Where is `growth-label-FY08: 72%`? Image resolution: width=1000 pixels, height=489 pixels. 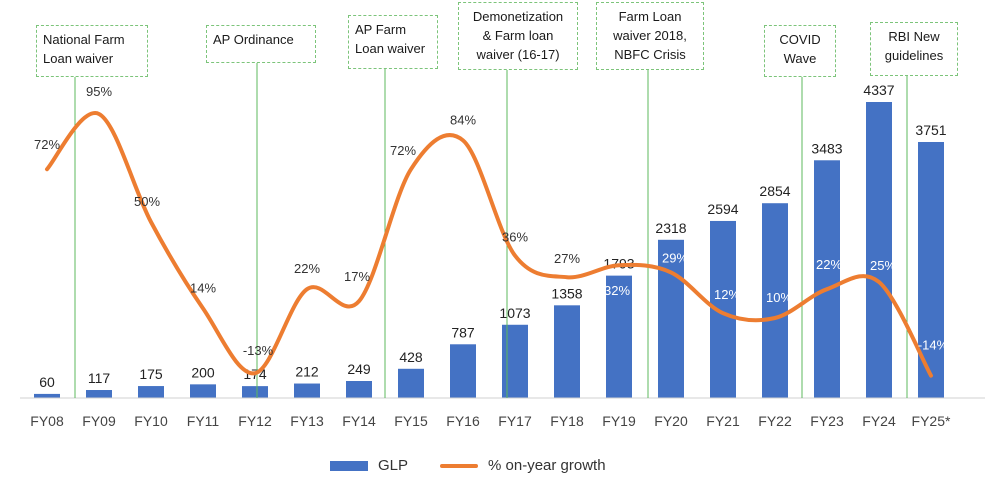
growth-label-FY08: 72% is located at coordinates (47, 144).